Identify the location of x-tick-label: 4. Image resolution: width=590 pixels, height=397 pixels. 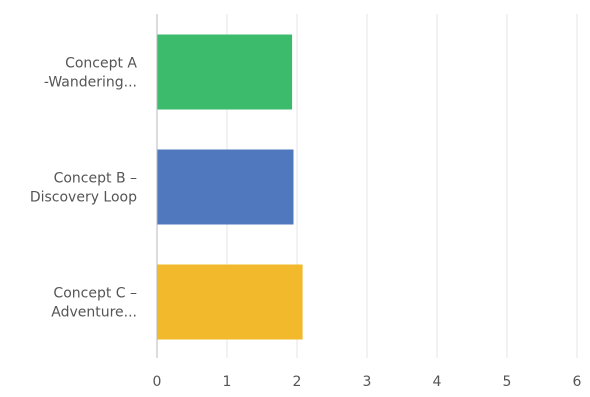
(437, 382).